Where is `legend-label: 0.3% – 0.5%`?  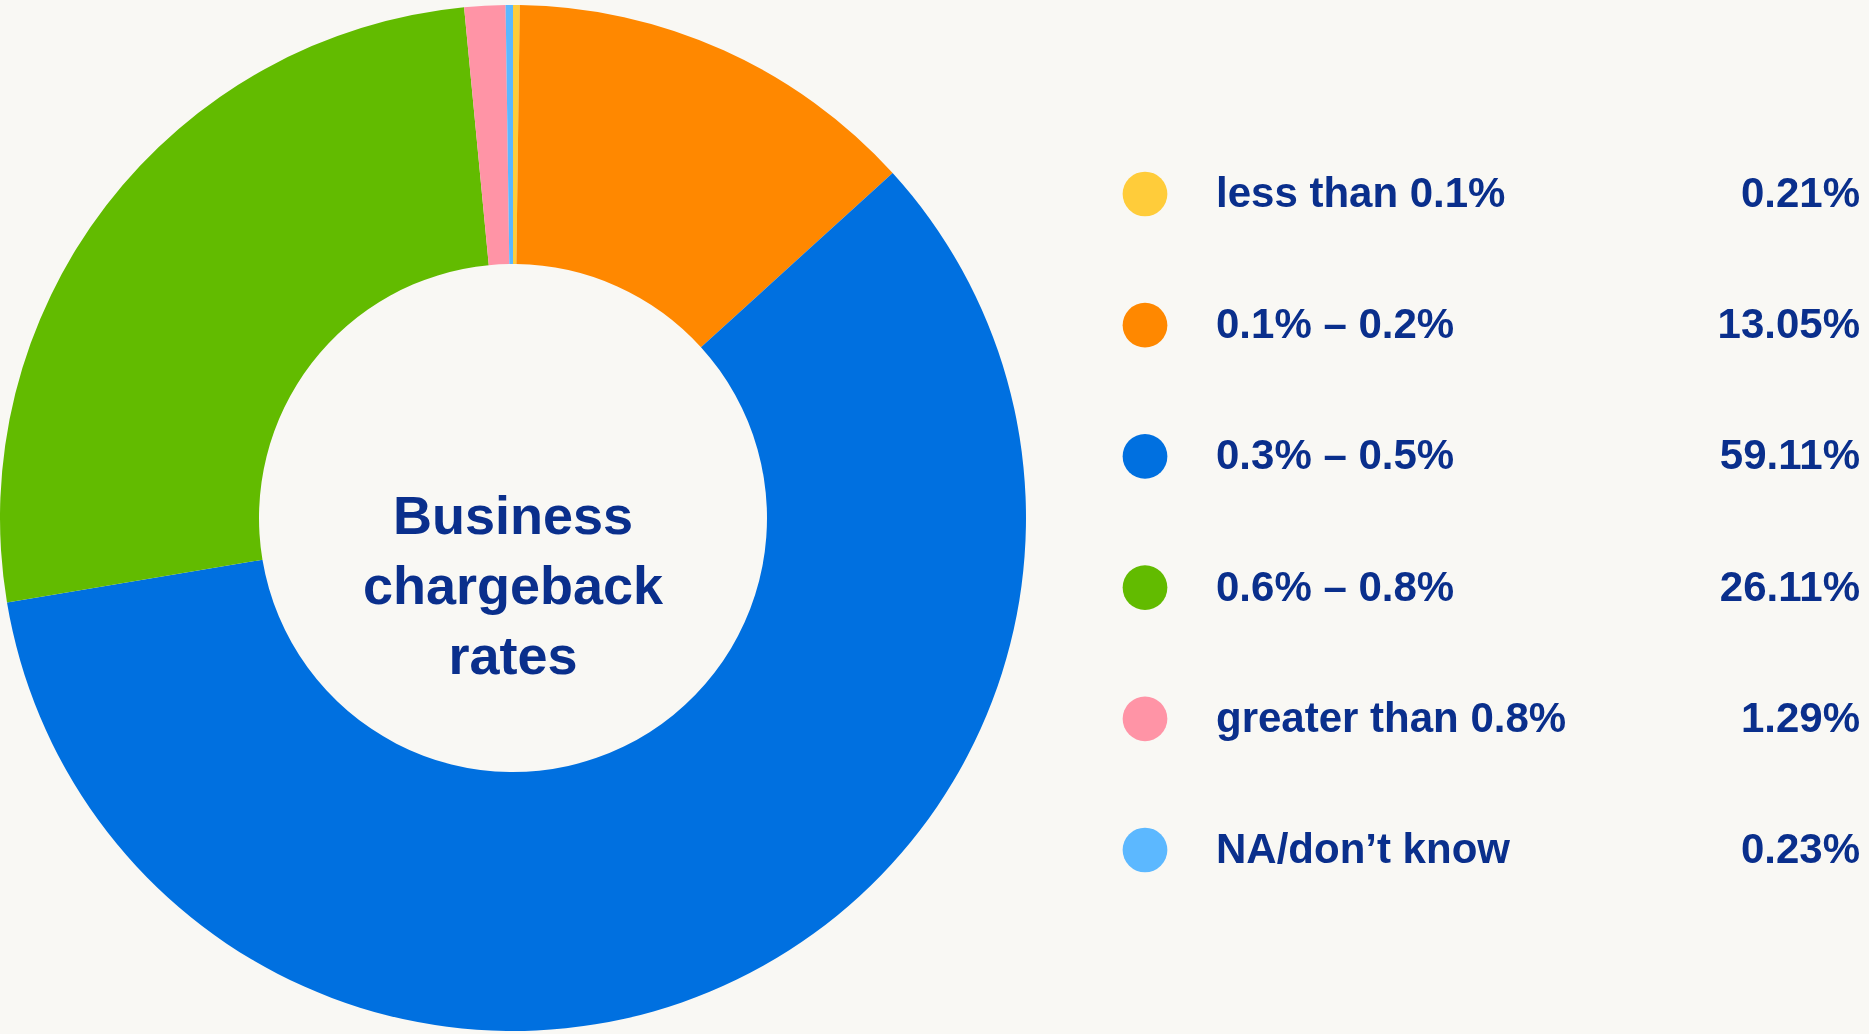 legend-label: 0.3% – 0.5% is located at coordinates (1335, 455).